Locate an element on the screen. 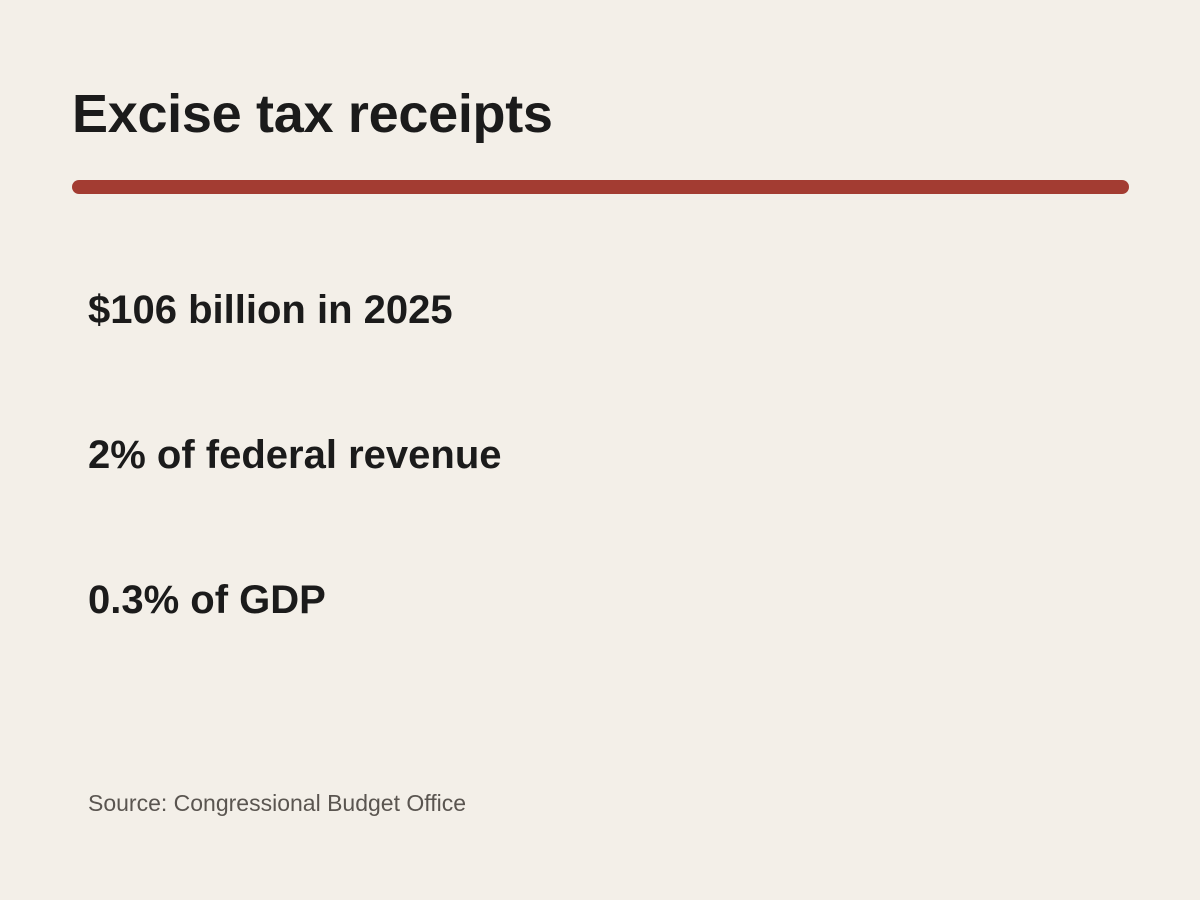 The height and width of the screenshot is (900, 1200). stat-receipts-amount: $106 billion in 2025 is located at coordinates (270, 310).